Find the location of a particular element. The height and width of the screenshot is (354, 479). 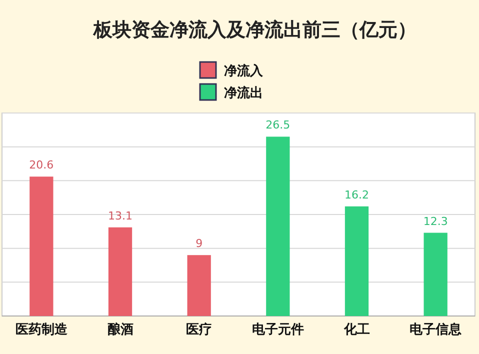

data-label: 12.3 is located at coordinates (435, 221).